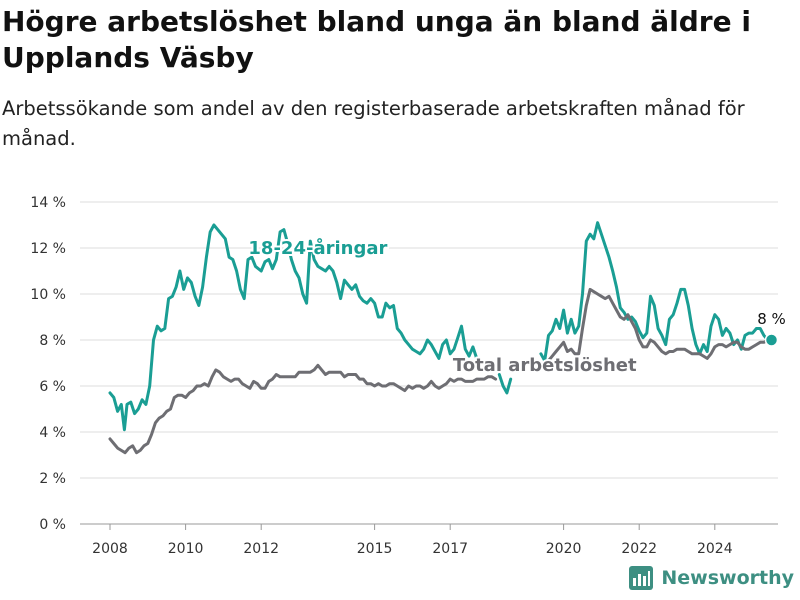  Describe the element at coordinates (771, 319) in the screenshot. I see `end-value-label: 8 %` at that location.